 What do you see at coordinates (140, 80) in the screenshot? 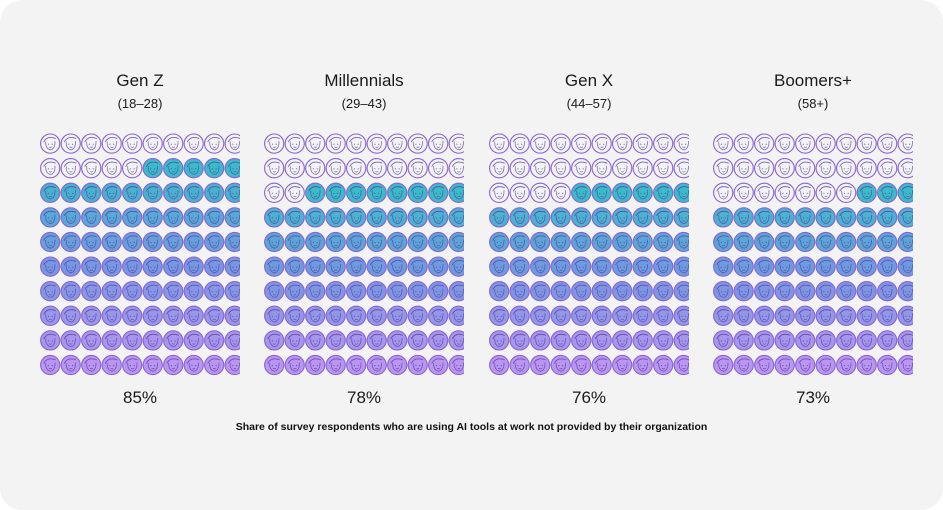
I see `generation-name: Gen Z` at bounding box center [140, 80].